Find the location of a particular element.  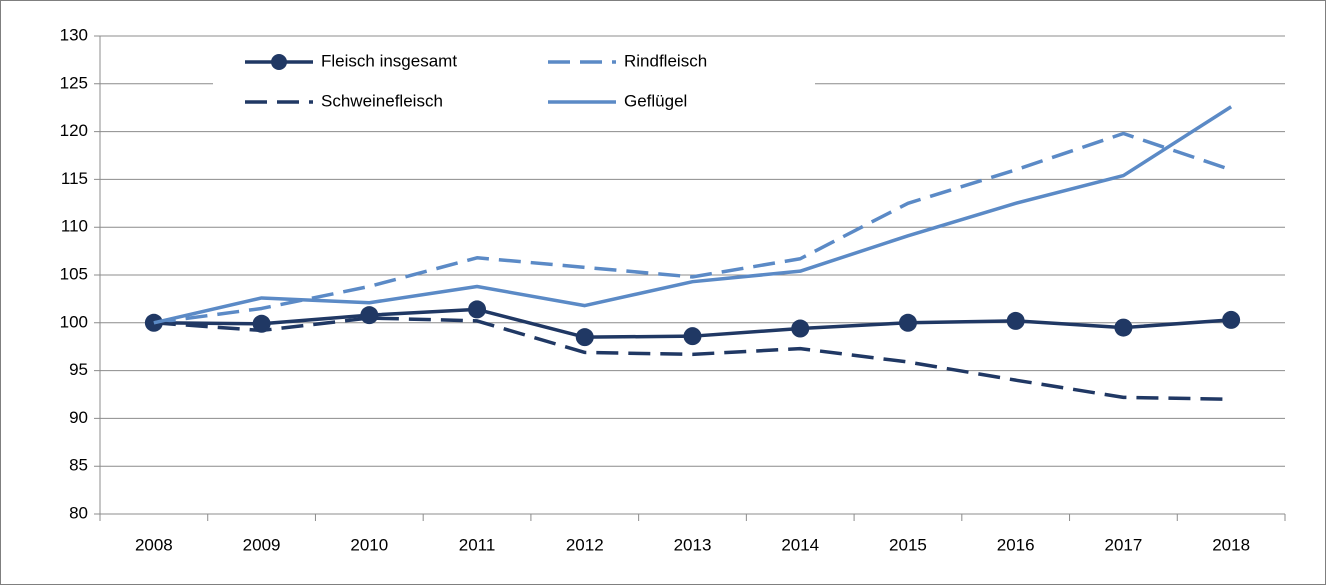

y-tick-label: 100 is located at coordinates (74, 321).